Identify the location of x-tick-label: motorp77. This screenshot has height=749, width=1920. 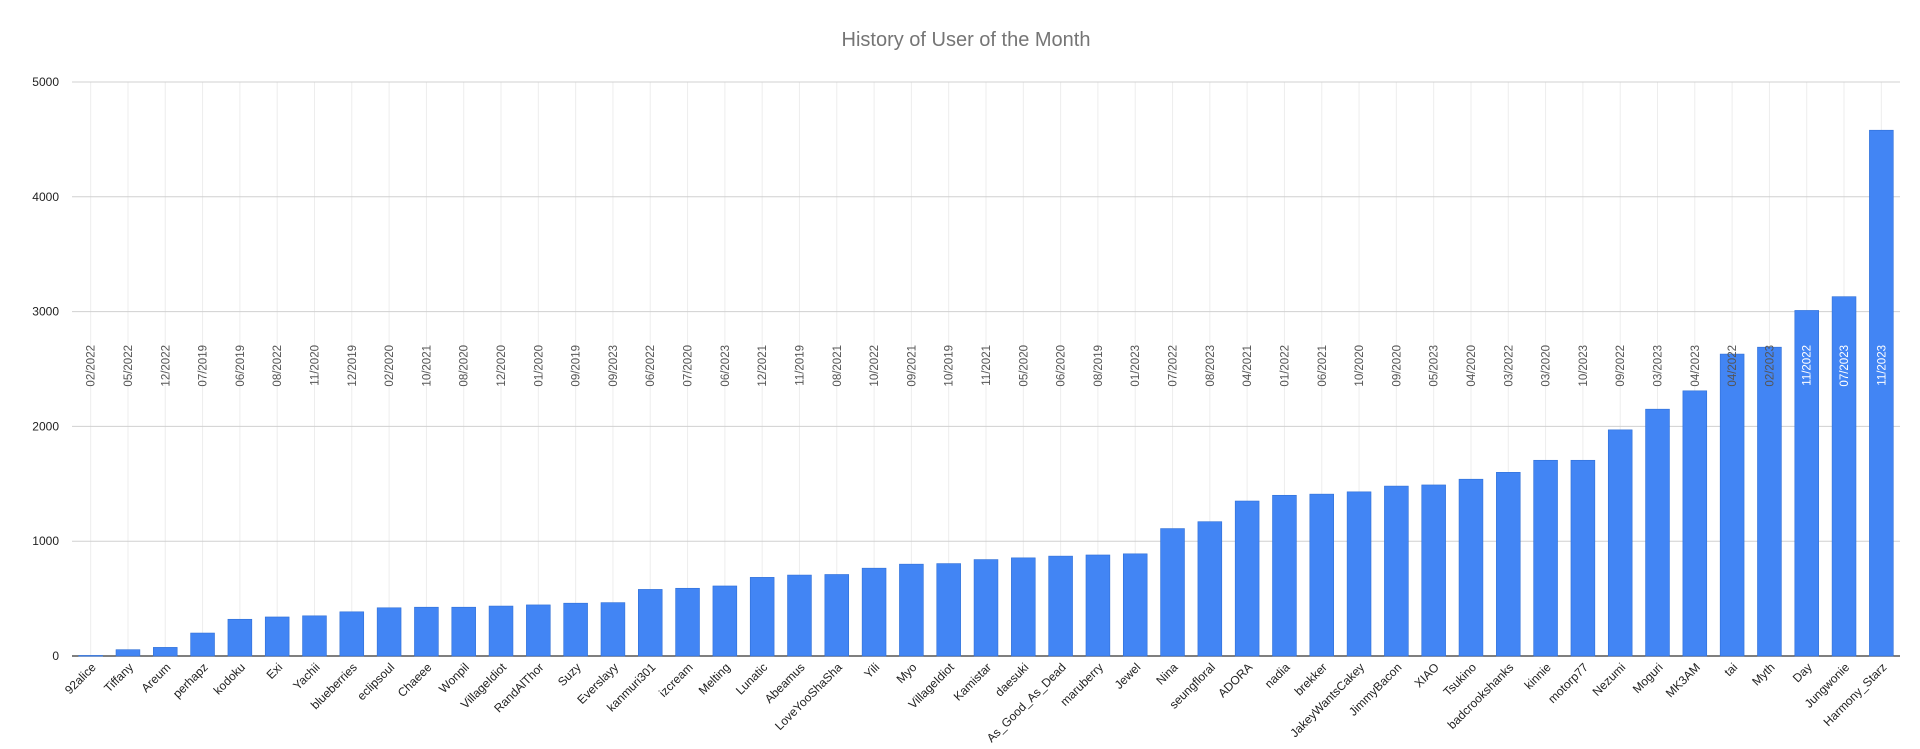
(1568, 683).